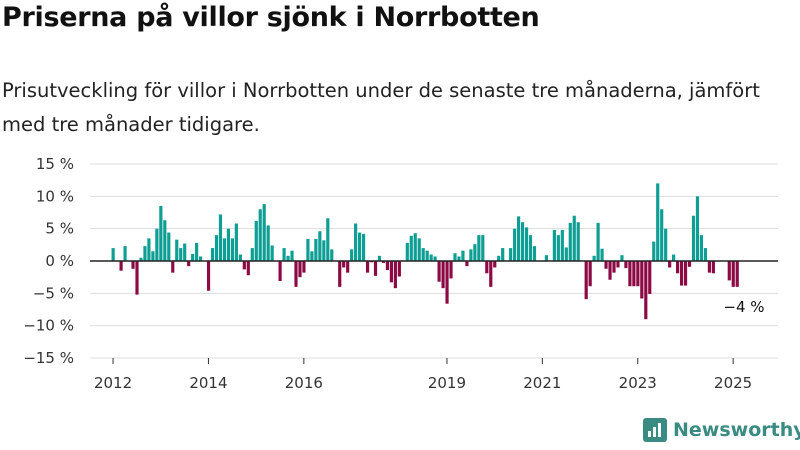  Describe the element at coordinates (48, 358) in the screenshot. I see `y-tick-label: −15 %` at that location.